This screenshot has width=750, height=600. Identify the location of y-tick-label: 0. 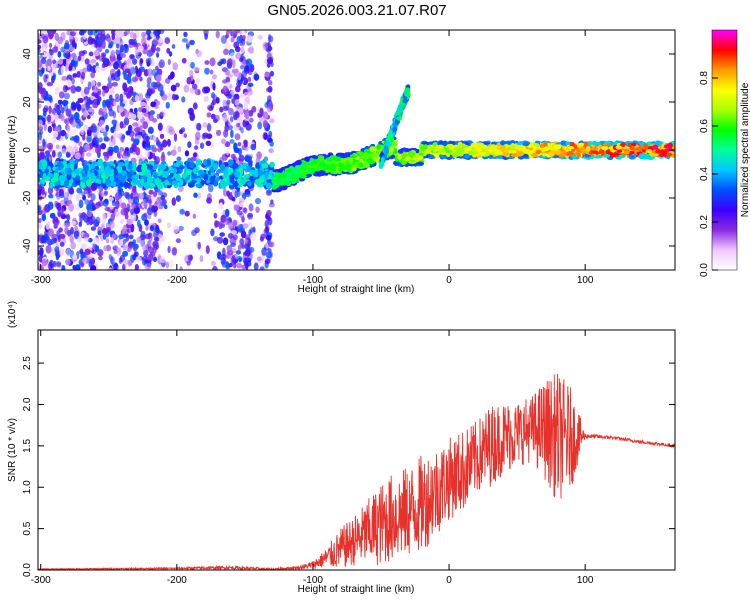
(27, 150).